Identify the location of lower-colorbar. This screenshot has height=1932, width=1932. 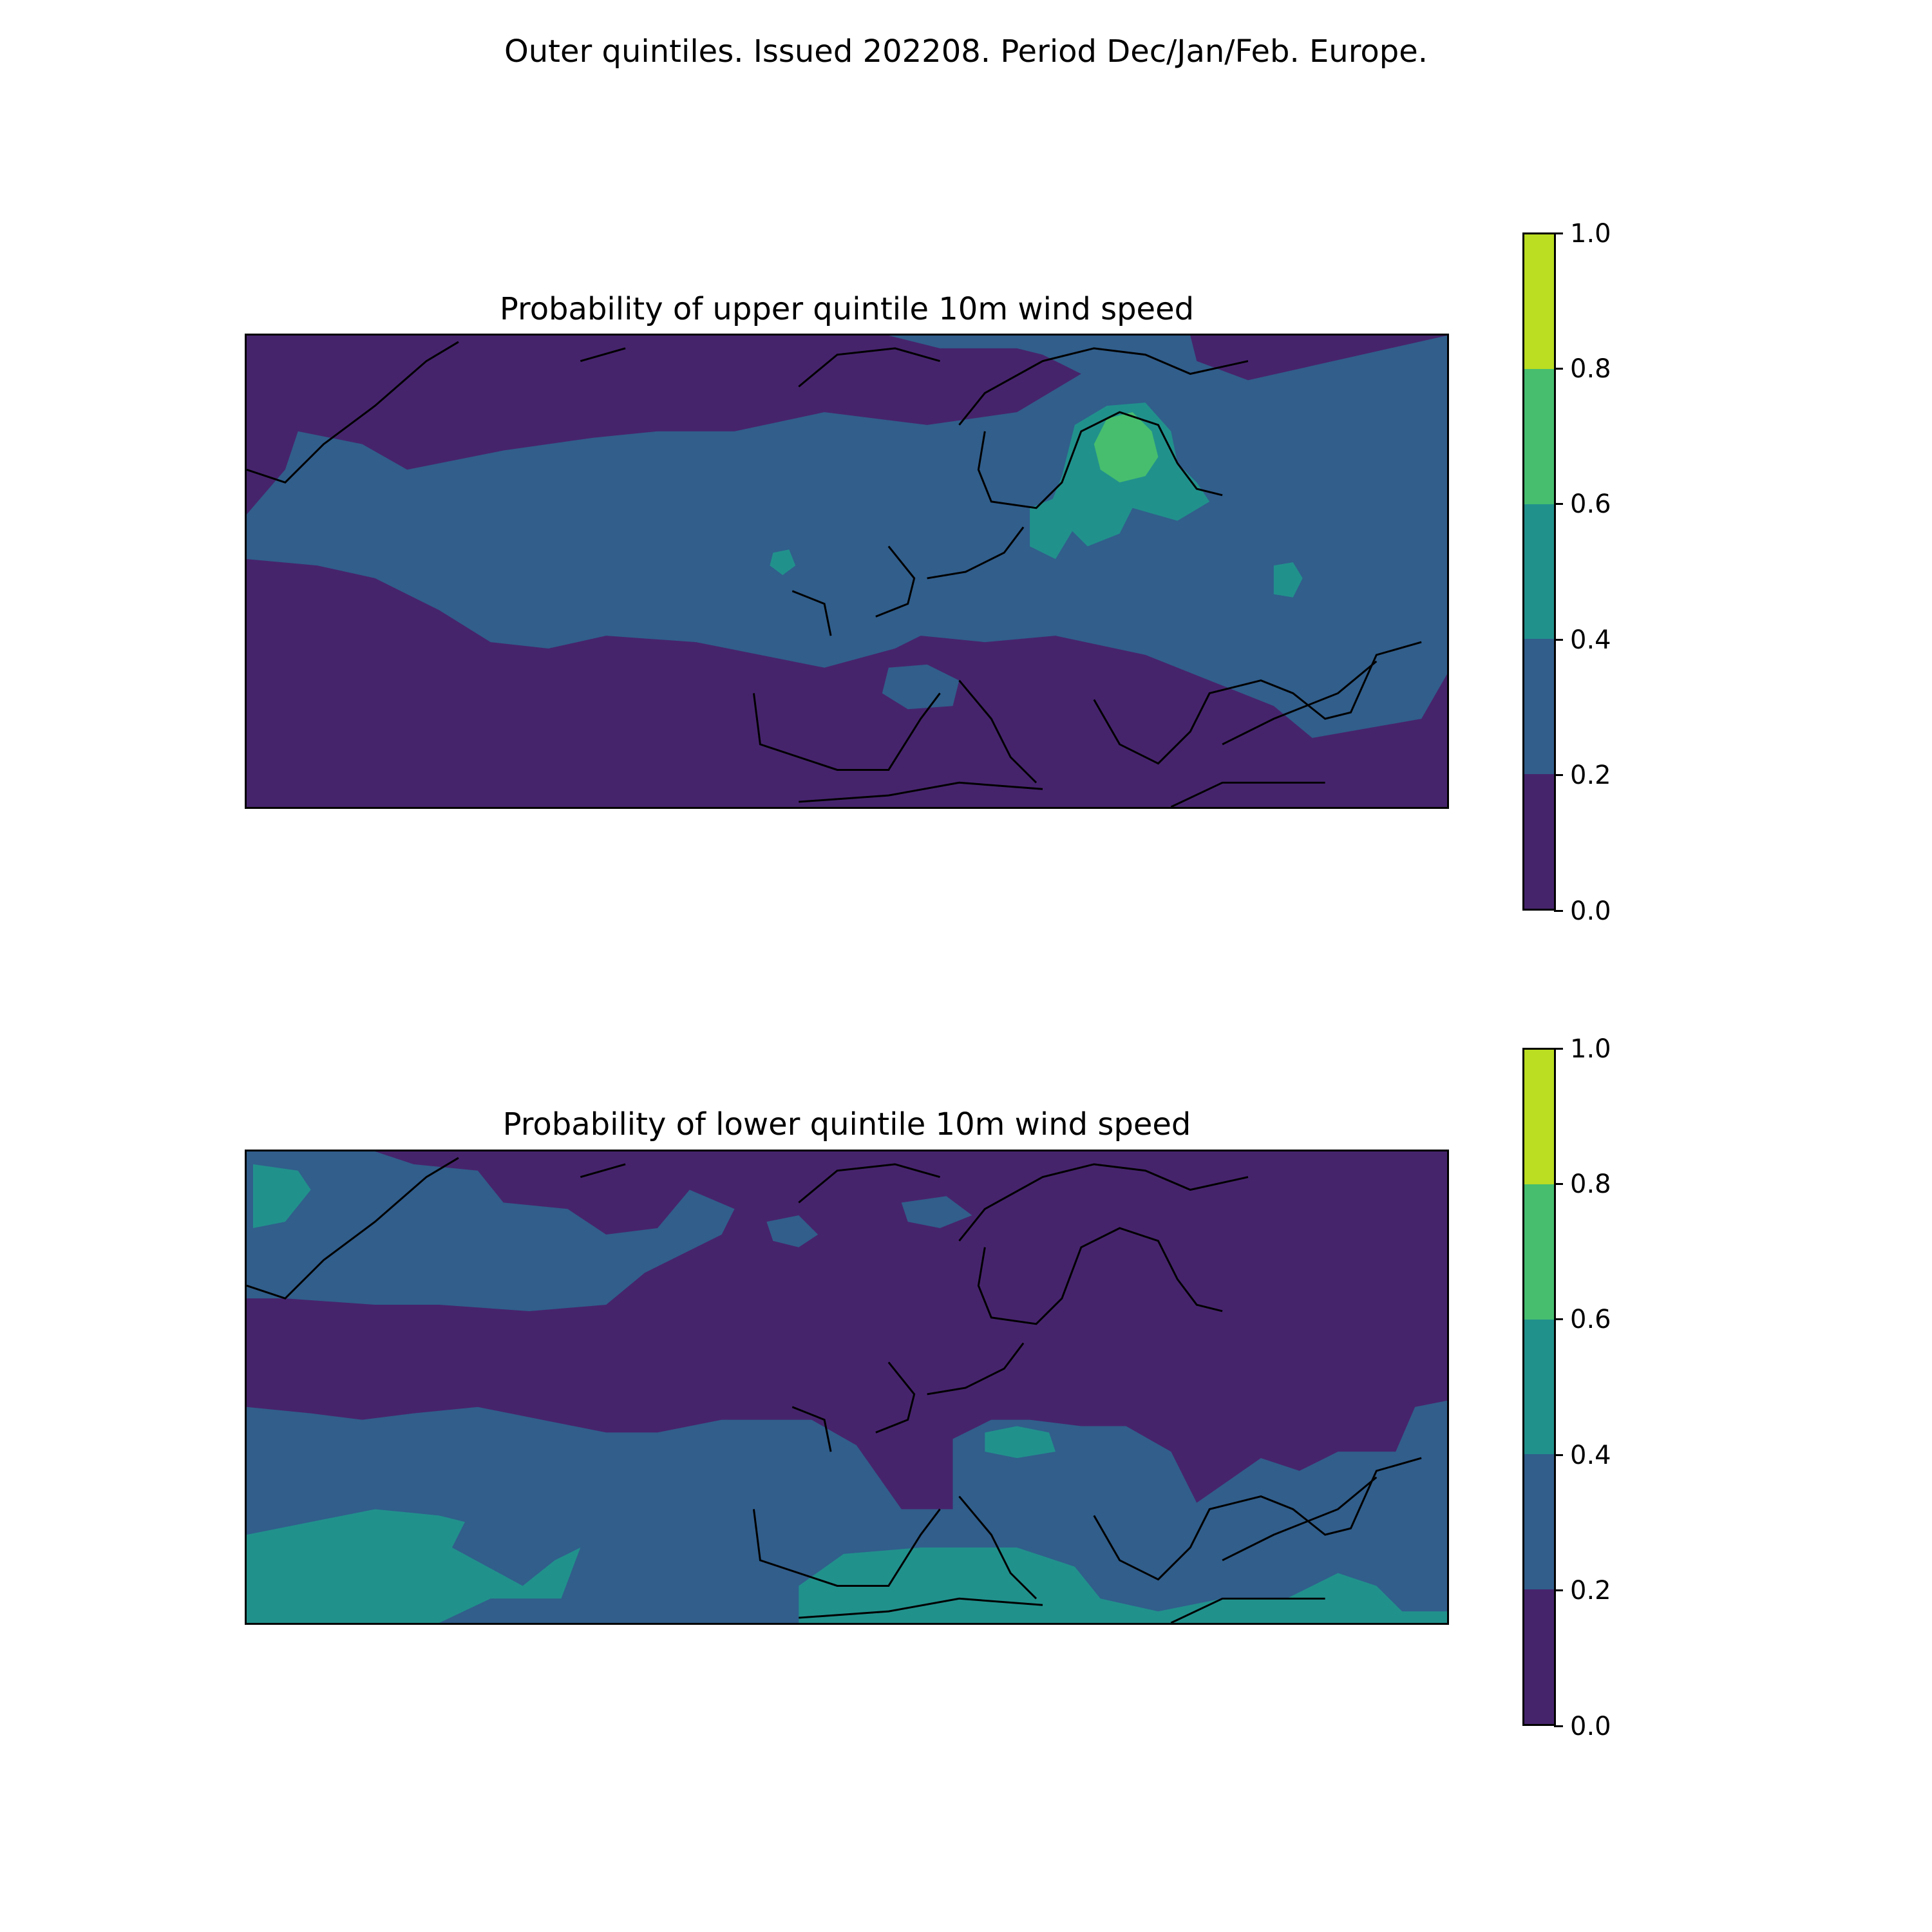
(1539, 1387).